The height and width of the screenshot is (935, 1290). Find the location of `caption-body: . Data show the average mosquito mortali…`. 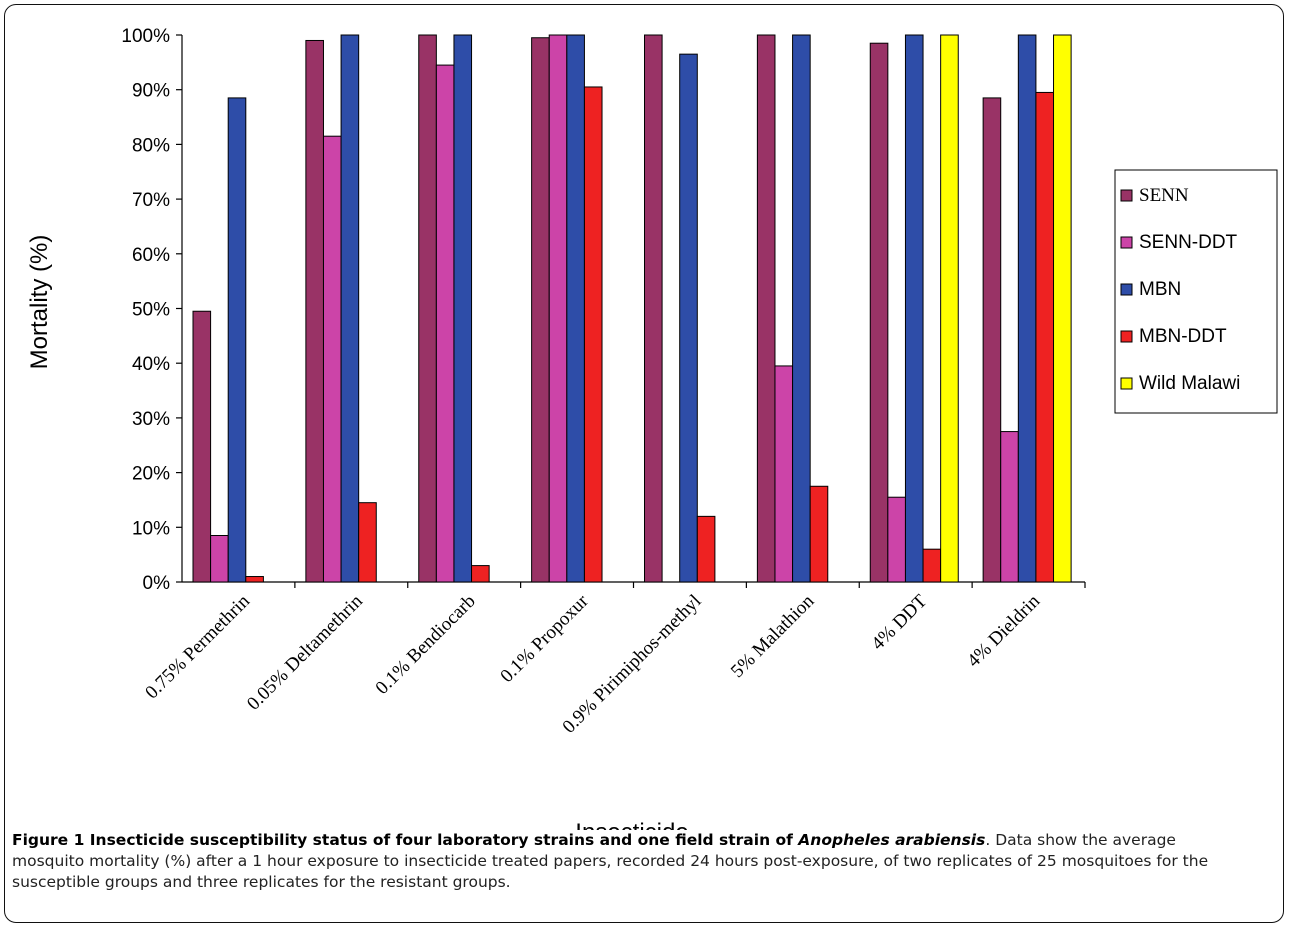

caption-body: . Data show the average mosquito mortali… is located at coordinates (610, 861).